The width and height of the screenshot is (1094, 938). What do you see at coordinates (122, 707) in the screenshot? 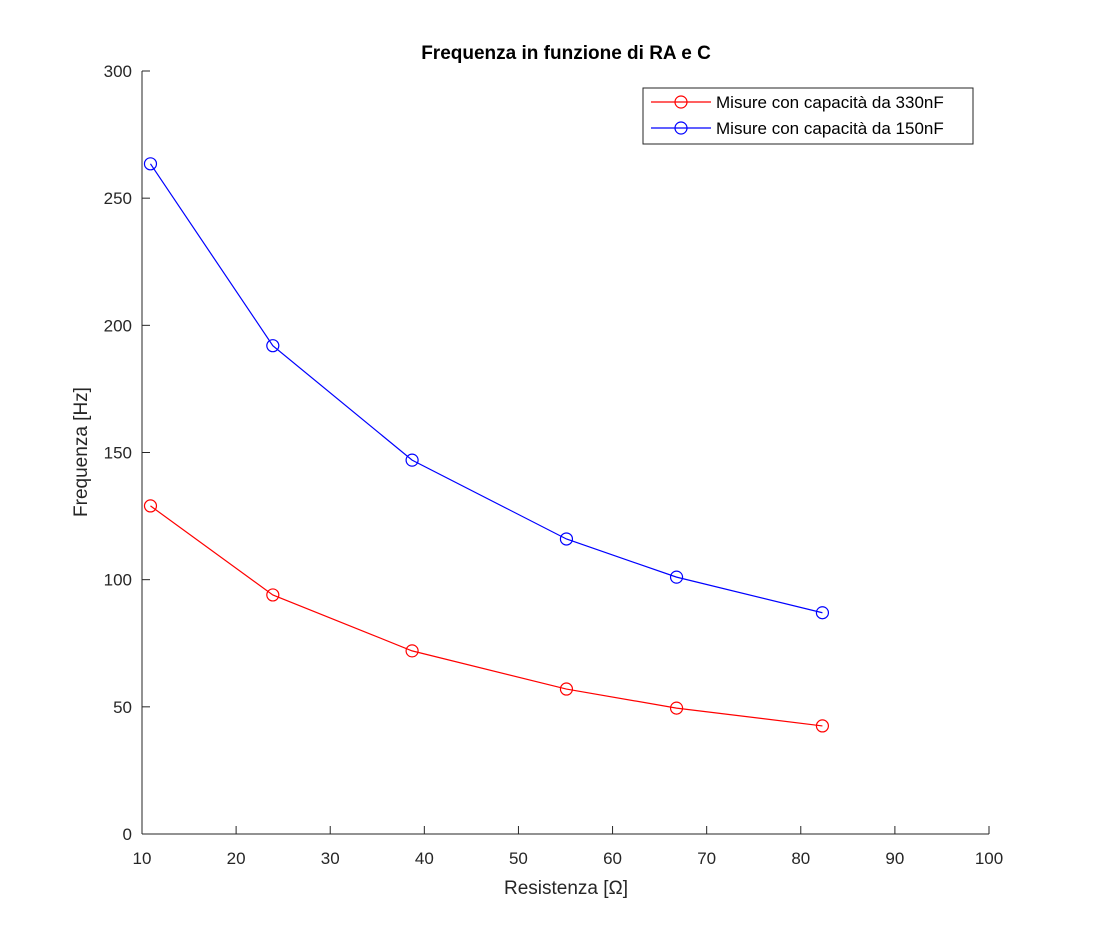
I see `y-tick-label: 50` at bounding box center [122, 707].